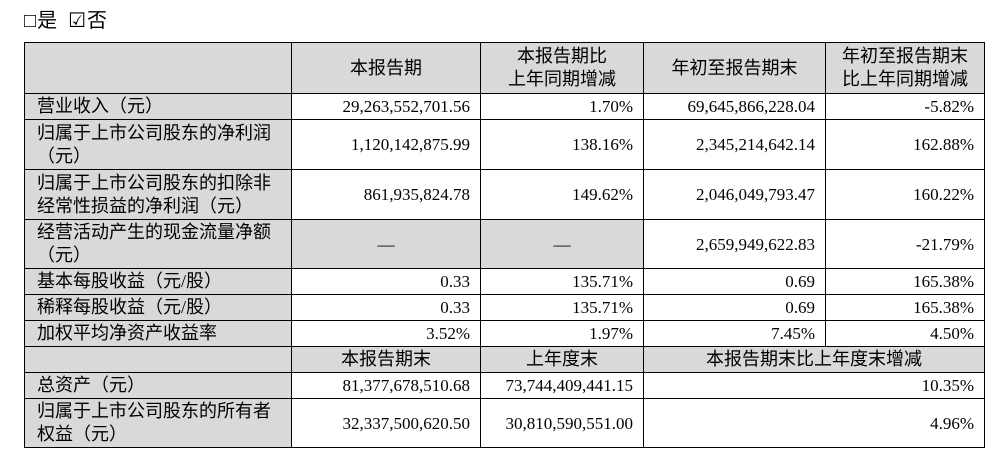 This screenshot has height=451, width=1008. I want to click on row-label: 基本每股收益（元/股）, so click(158, 281).